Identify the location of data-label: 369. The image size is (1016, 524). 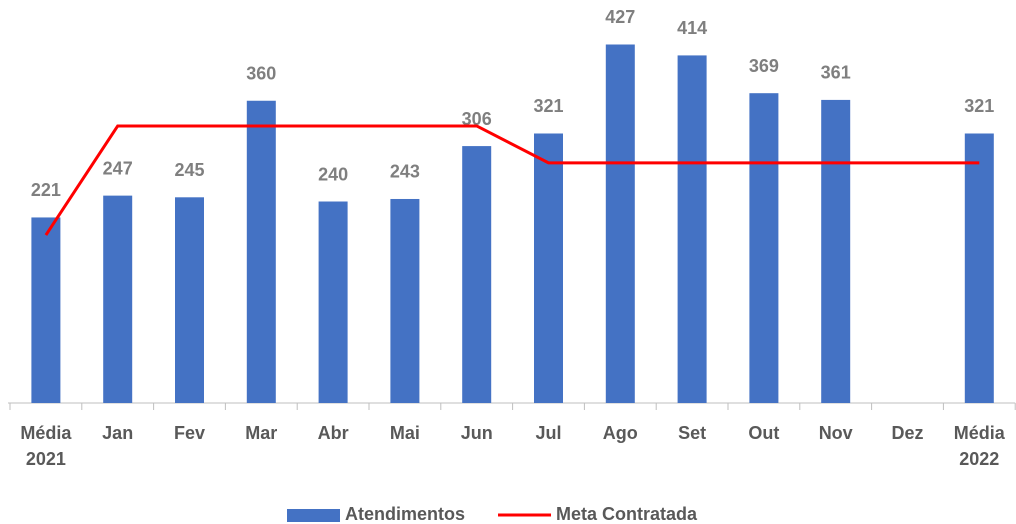
(764, 66).